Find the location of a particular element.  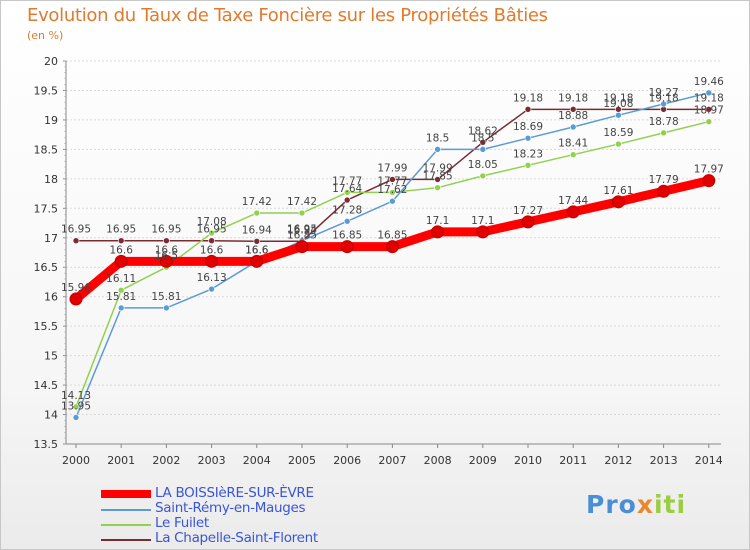

data-label: 16.5 is located at coordinates (166, 256).